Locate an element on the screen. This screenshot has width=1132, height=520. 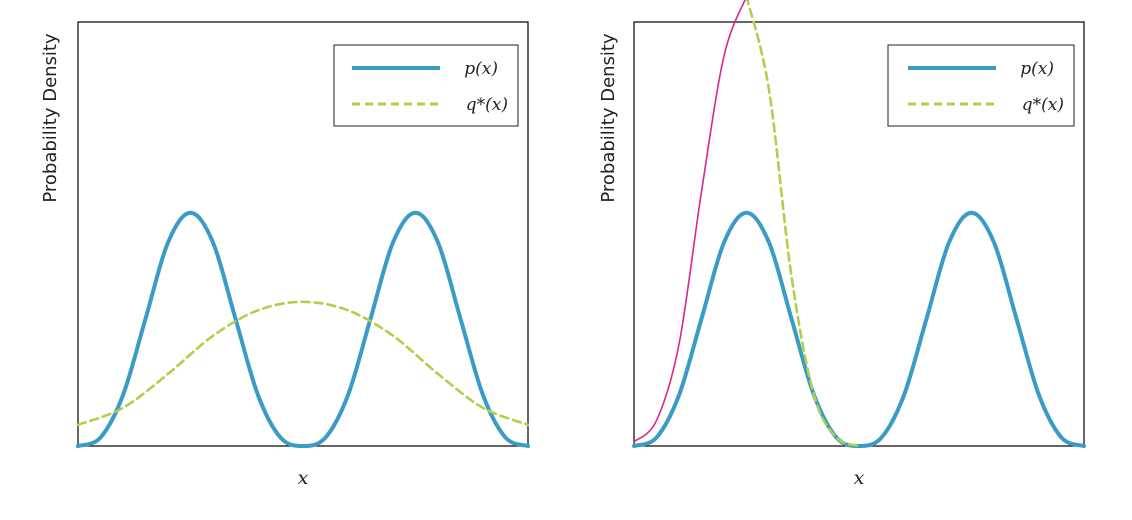
series-line-q-falling is located at coordinates (803, 224).